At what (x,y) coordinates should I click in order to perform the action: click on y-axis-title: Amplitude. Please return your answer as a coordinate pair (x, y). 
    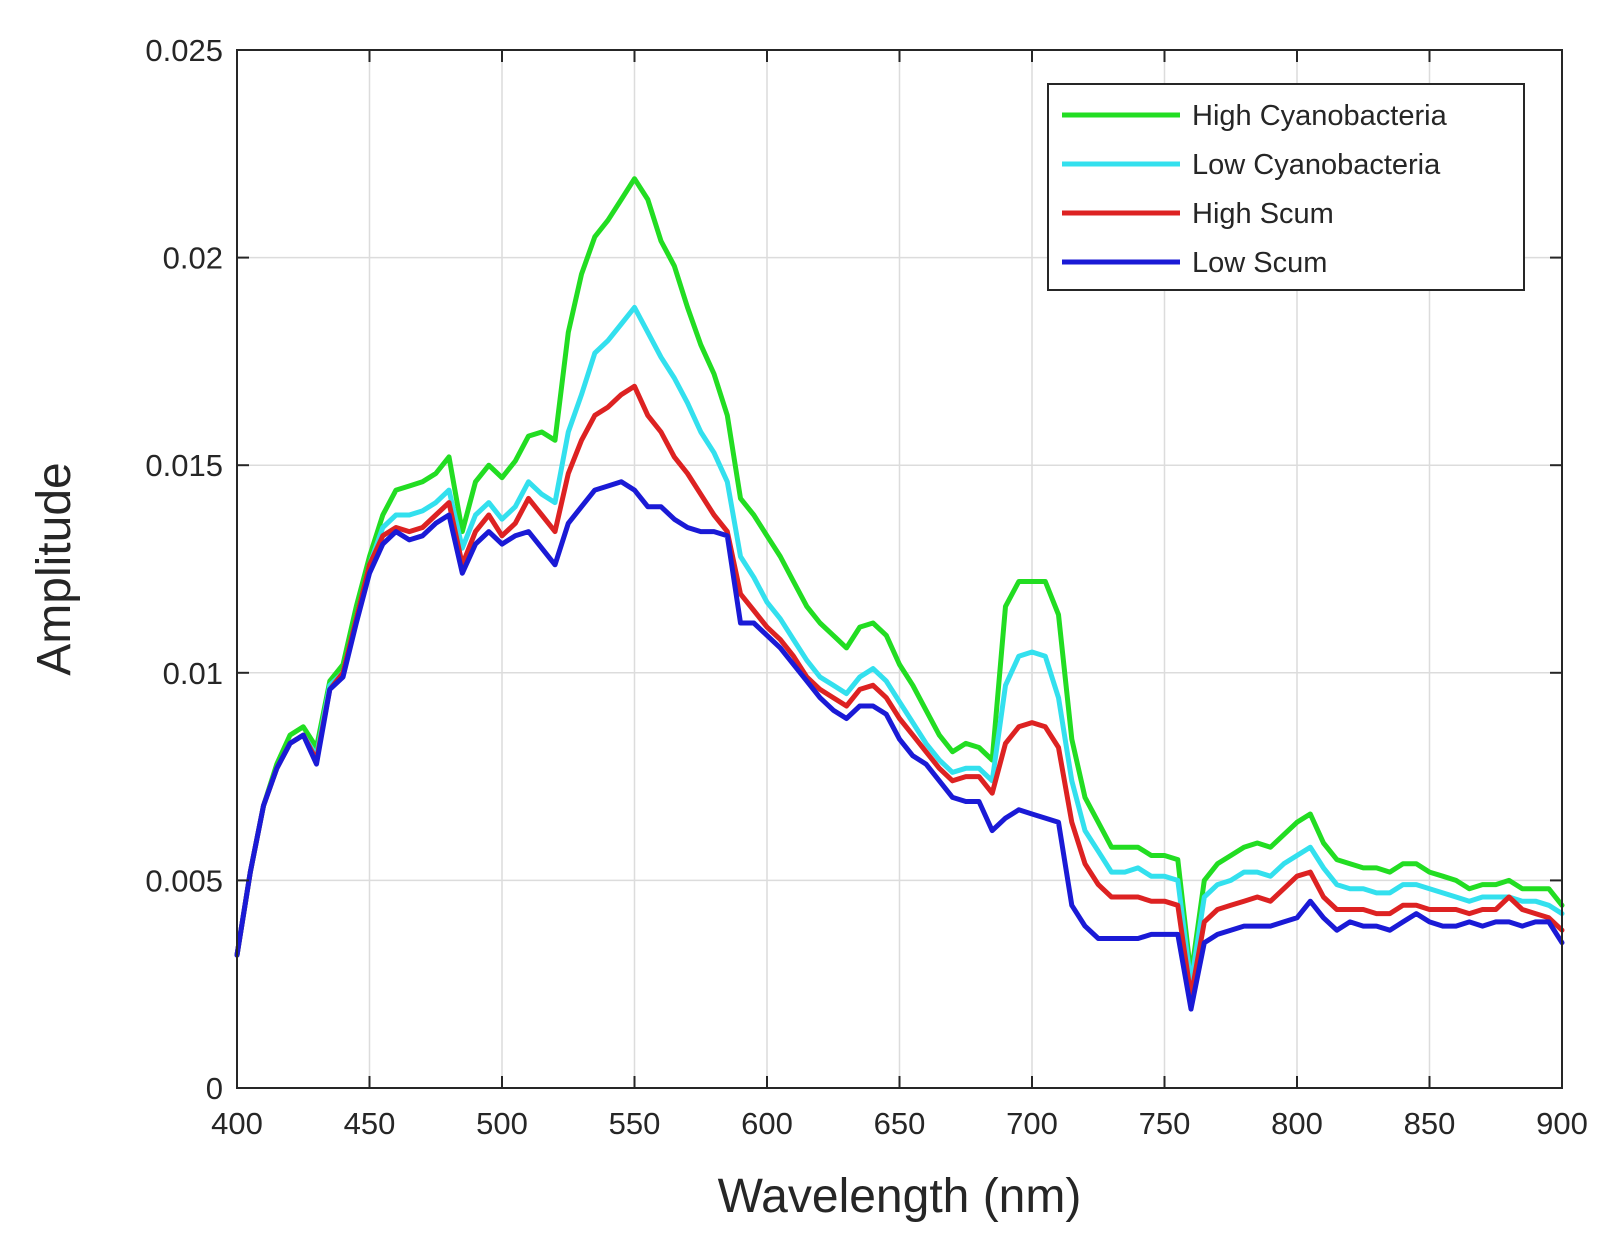
    Looking at the image, I should click on (54, 568).